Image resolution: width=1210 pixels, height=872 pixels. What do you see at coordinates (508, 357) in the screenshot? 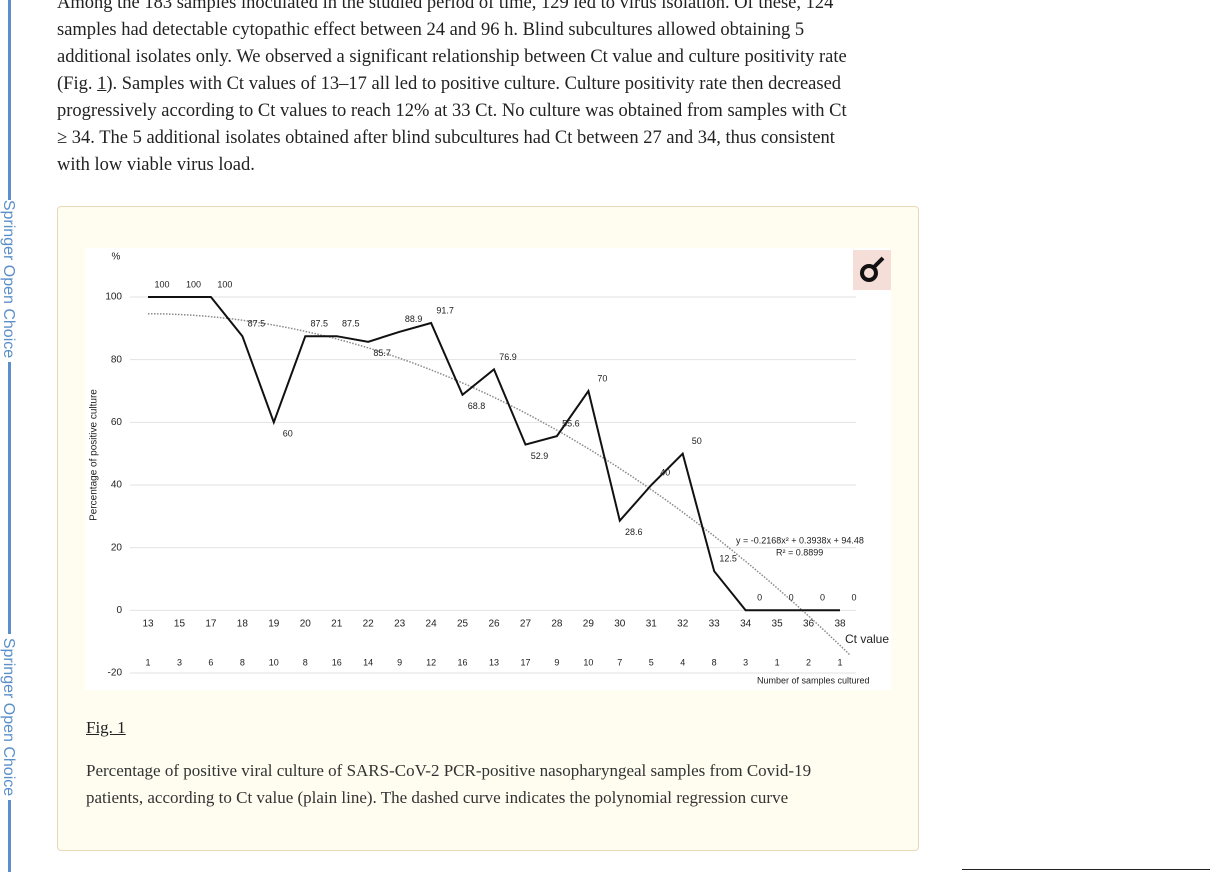
I see `data-label: 76.9` at bounding box center [508, 357].